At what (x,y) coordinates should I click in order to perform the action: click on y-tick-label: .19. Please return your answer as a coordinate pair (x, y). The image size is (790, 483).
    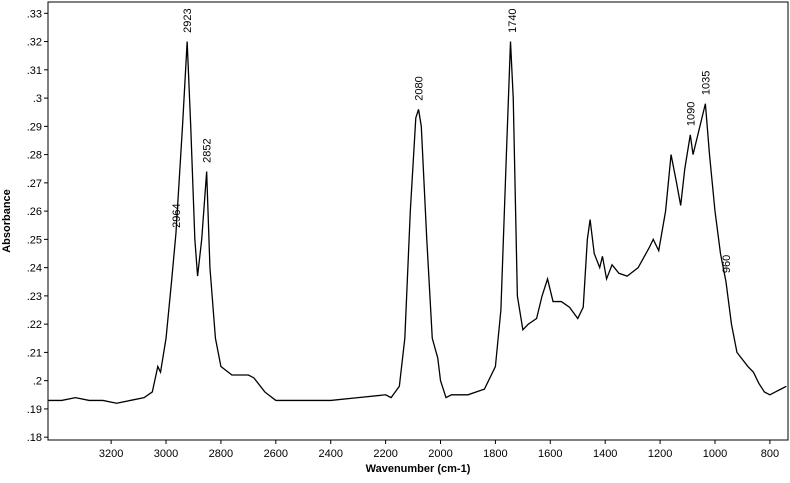
    Looking at the image, I should click on (34, 410).